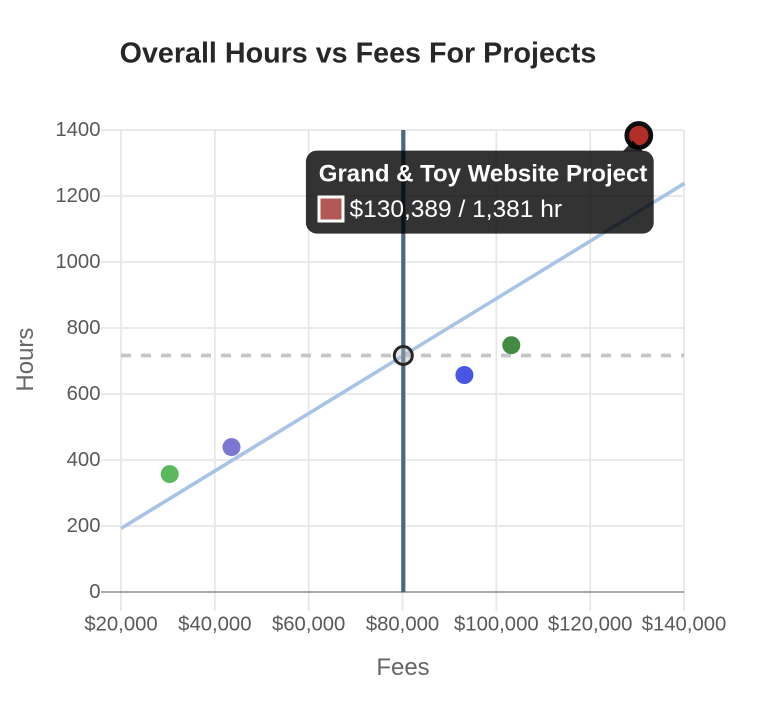 The width and height of the screenshot is (764, 708). I want to click on svg-text: 600, so click(84, 394).